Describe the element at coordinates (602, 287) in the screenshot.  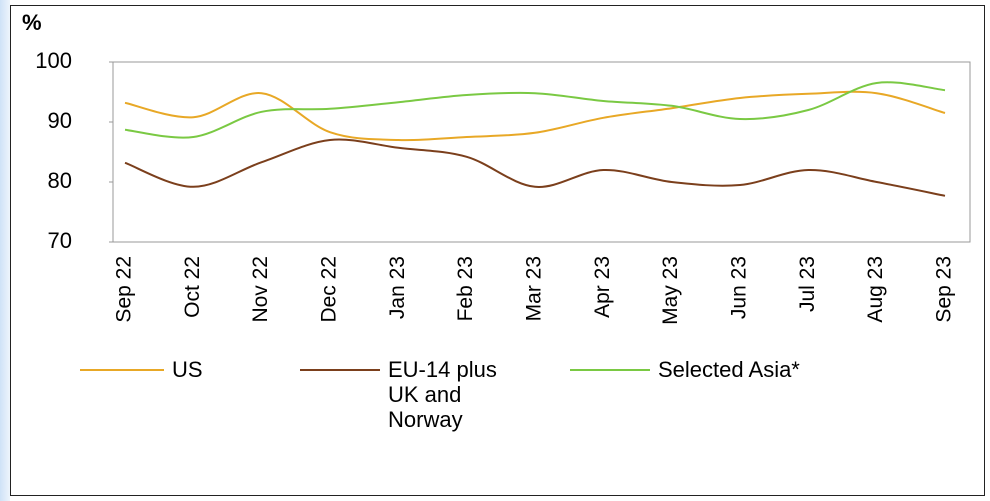
I see `x-tick-label: Apr 23` at that location.